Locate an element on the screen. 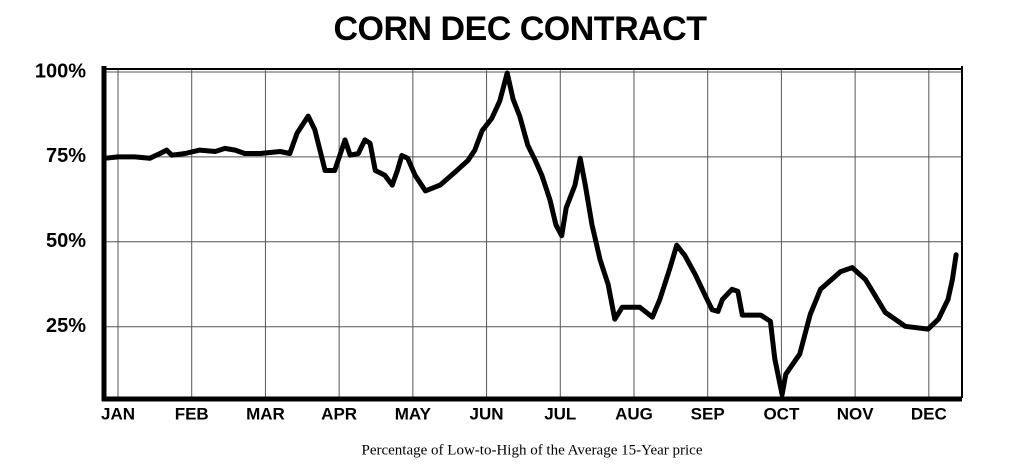  y-tick-label: 50% is located at coordinates (66, 241).